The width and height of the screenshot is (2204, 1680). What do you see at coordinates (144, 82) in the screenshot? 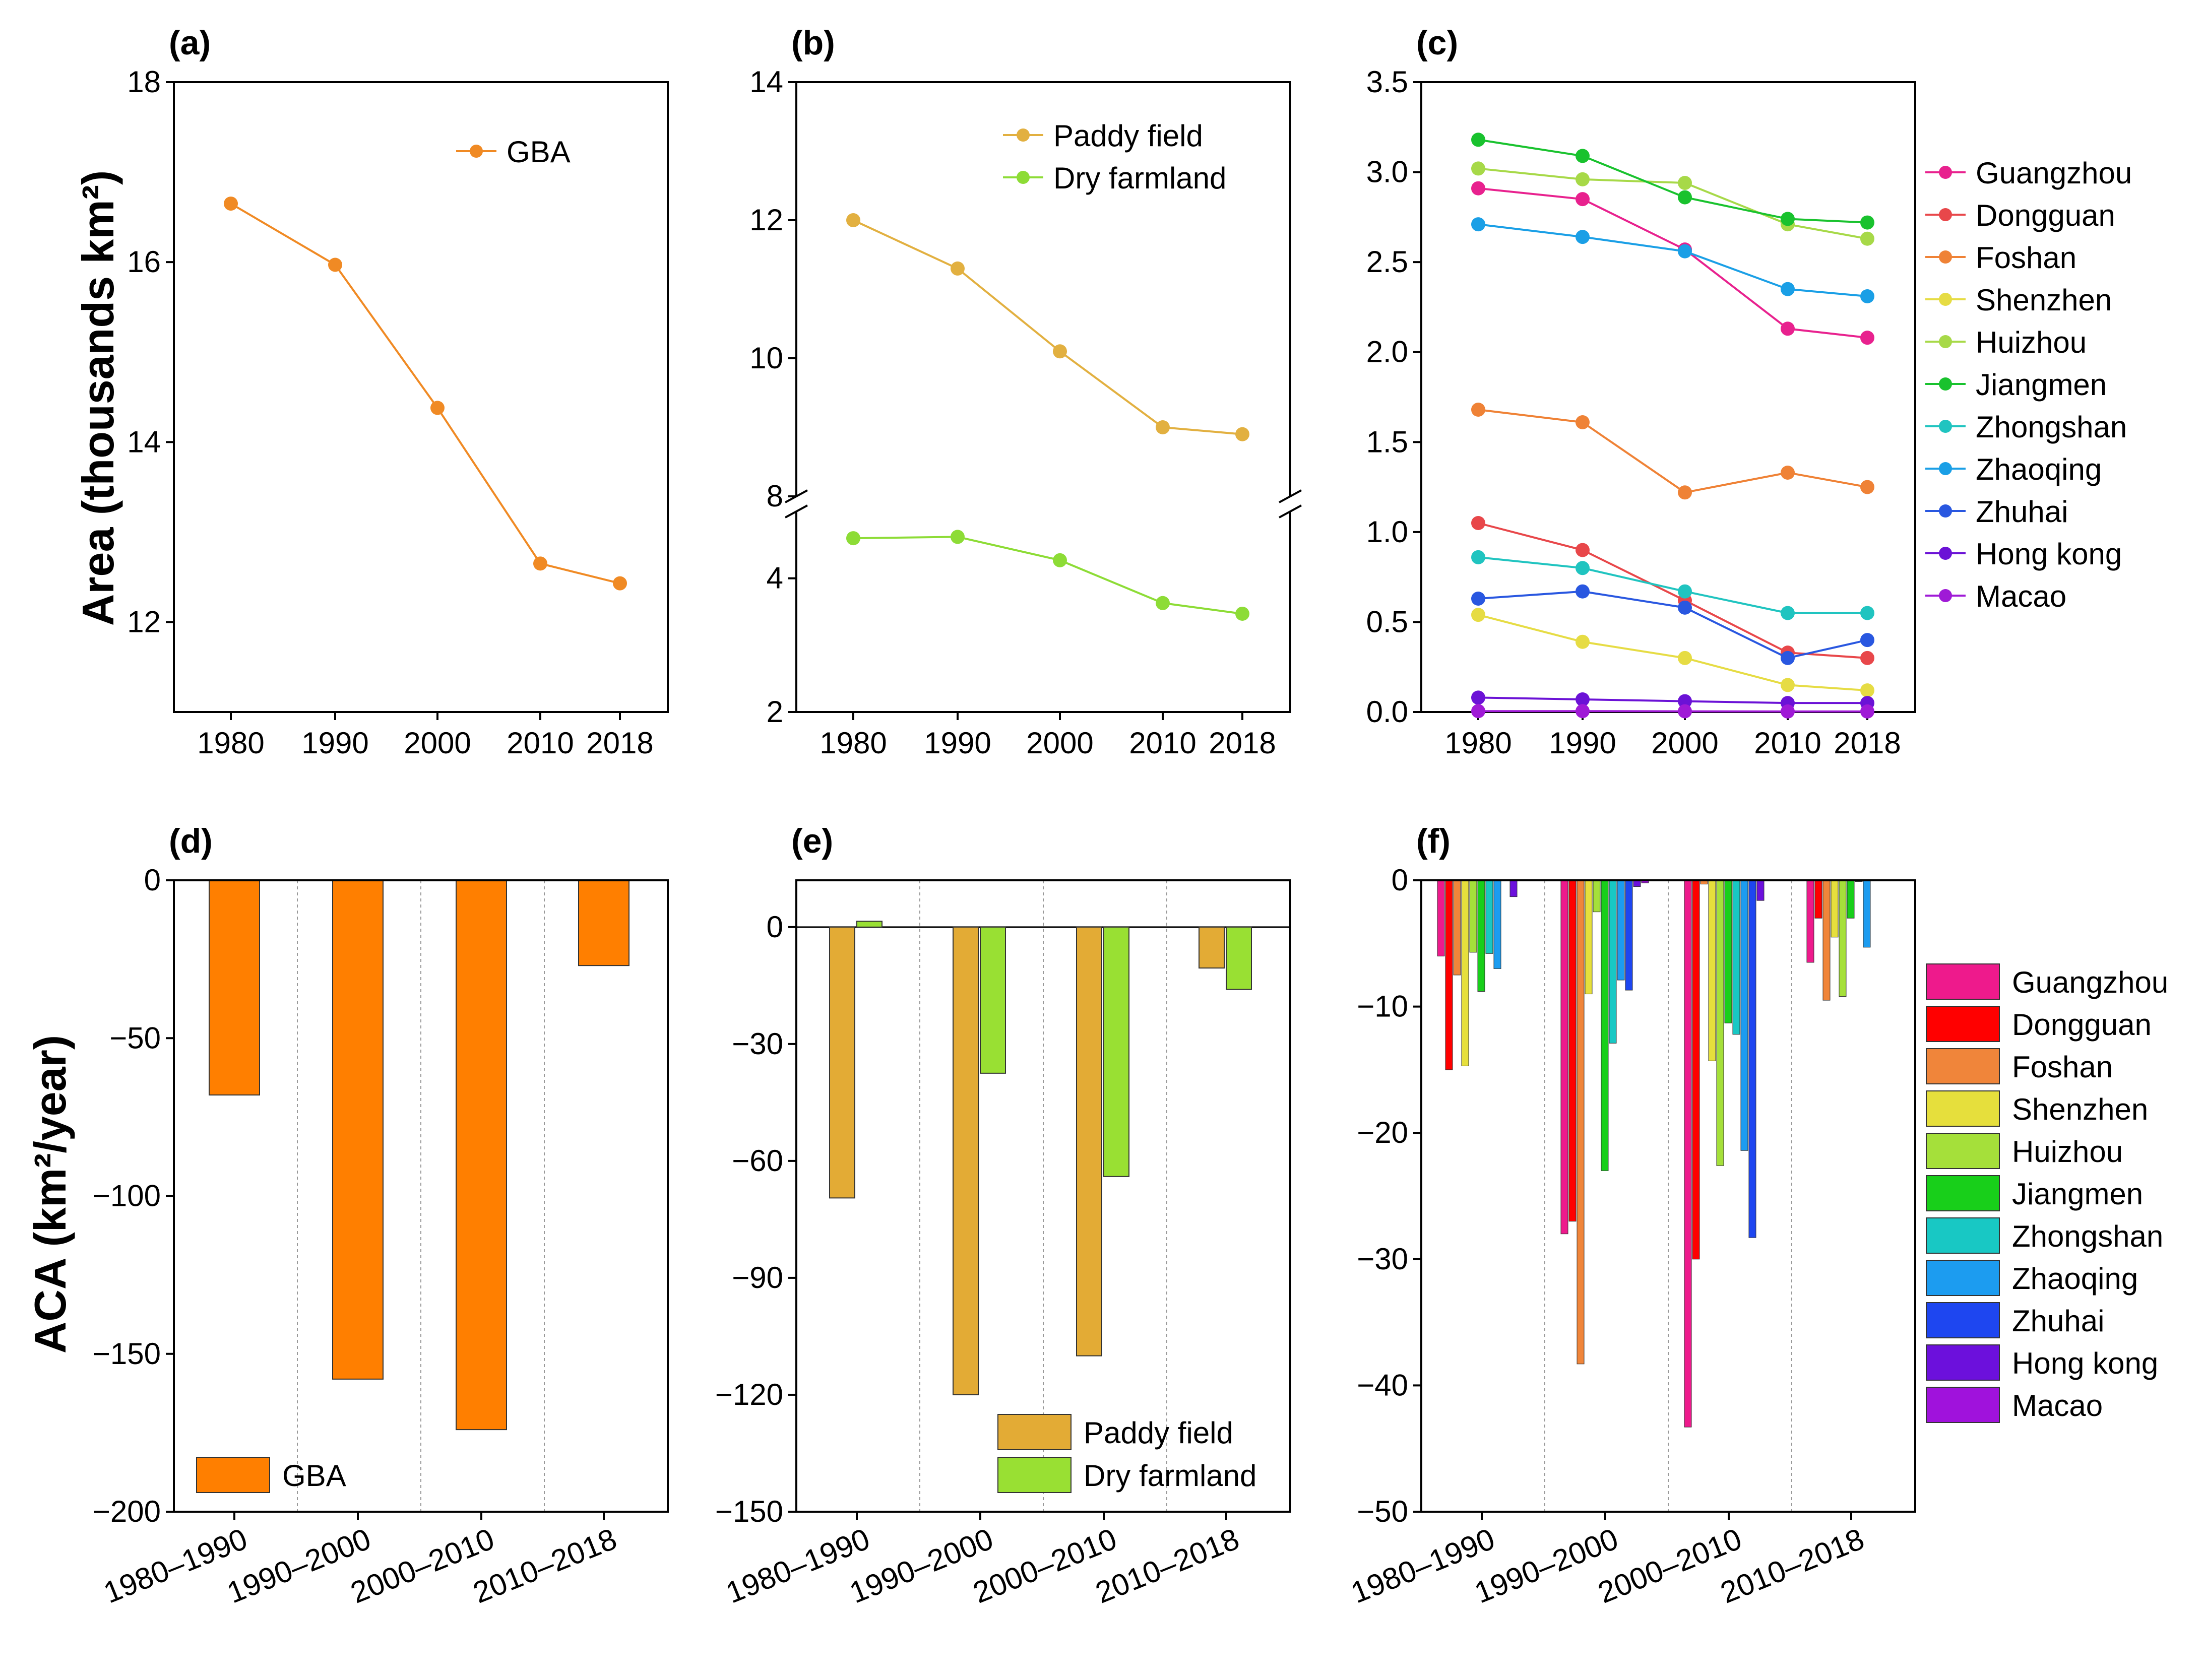
I see `panel-a-ytick-label: 18` at bounding box center [144, 82].